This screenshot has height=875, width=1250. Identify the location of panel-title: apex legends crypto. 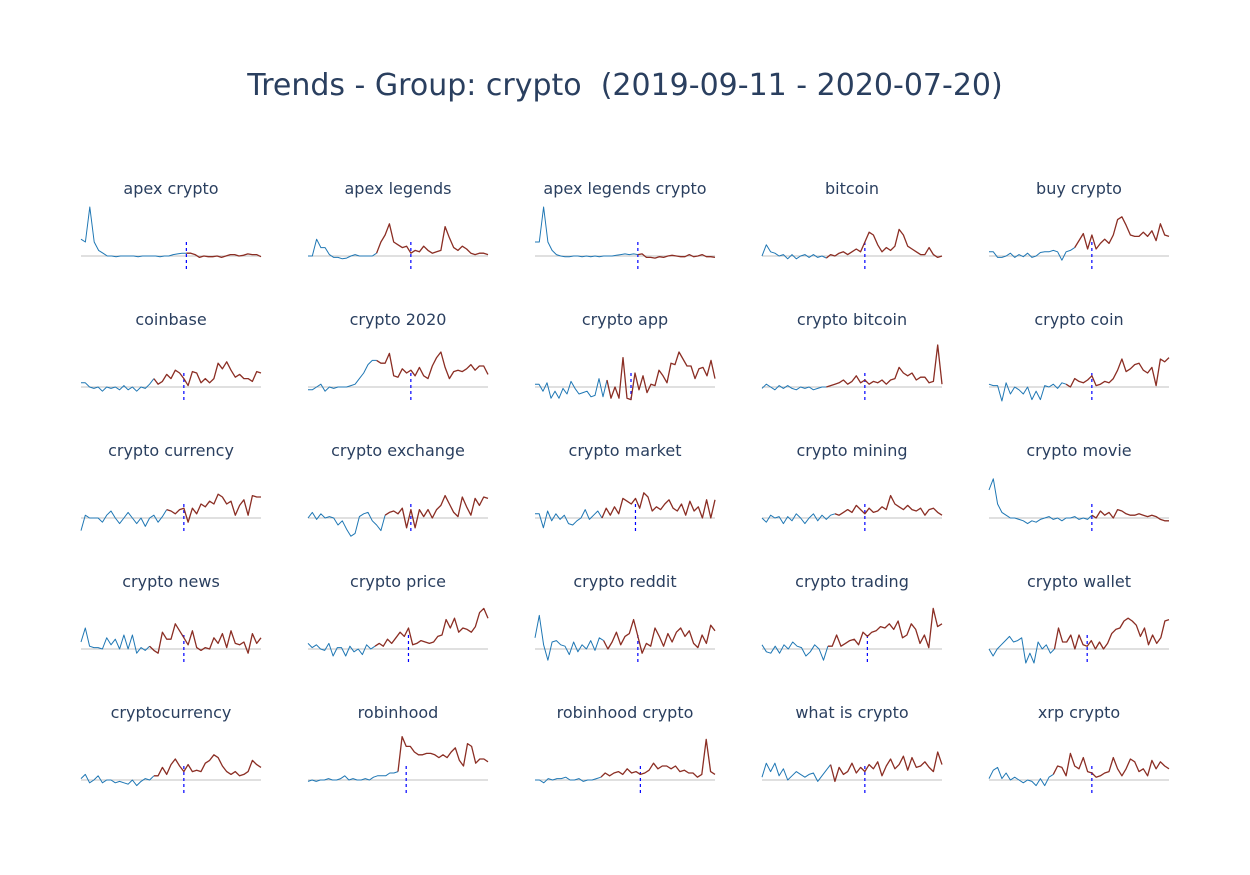
(624, 188).